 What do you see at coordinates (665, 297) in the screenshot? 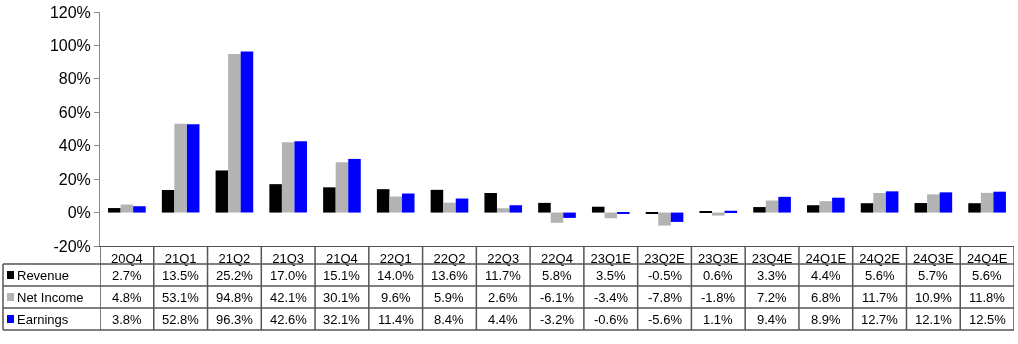
I see `data-label: -7.8%` at bounding box center [665, 297].